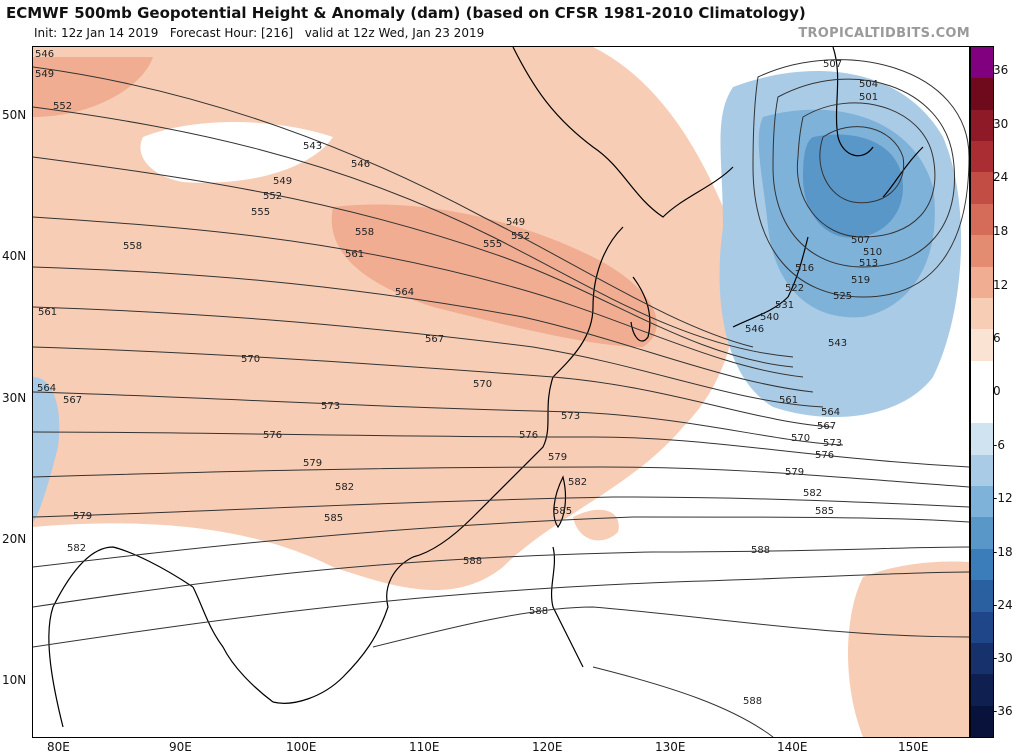  I want to click on lon-label: 80E, so click(58, 747).